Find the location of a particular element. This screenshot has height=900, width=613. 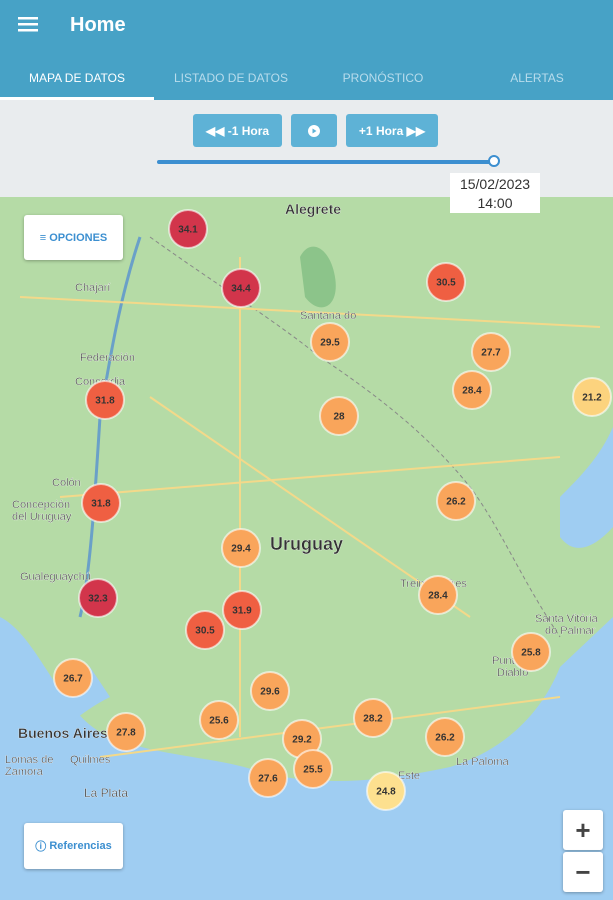

app-bar is located at coordinates (306, 50).